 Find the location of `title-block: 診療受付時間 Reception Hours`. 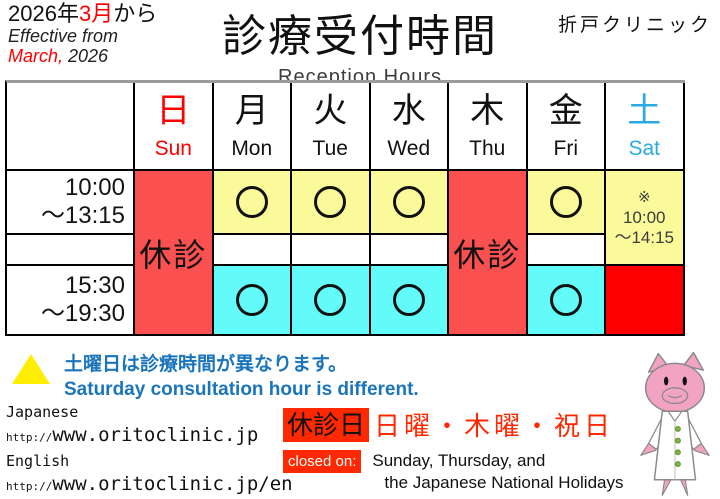

title-block: 診療受付時間 Reception Hours is located at coordinates (360, 44).